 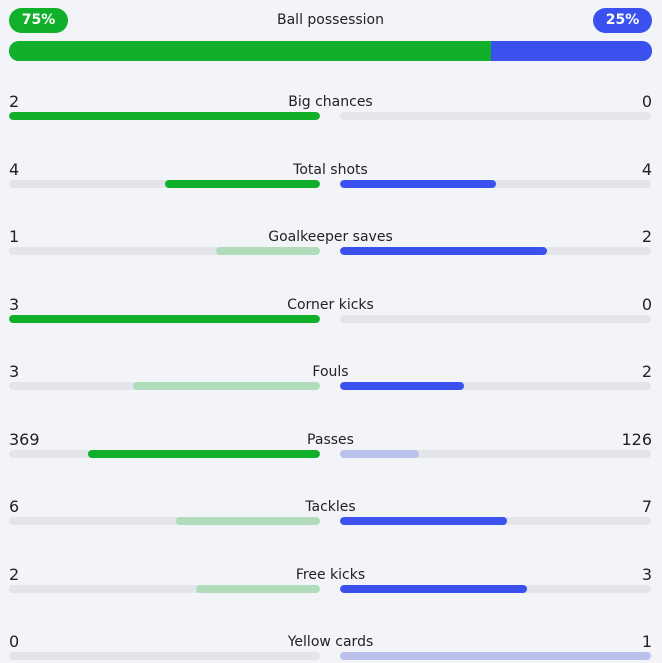 I want to click on away-stat-value: 3, so click(x=646, y=574).